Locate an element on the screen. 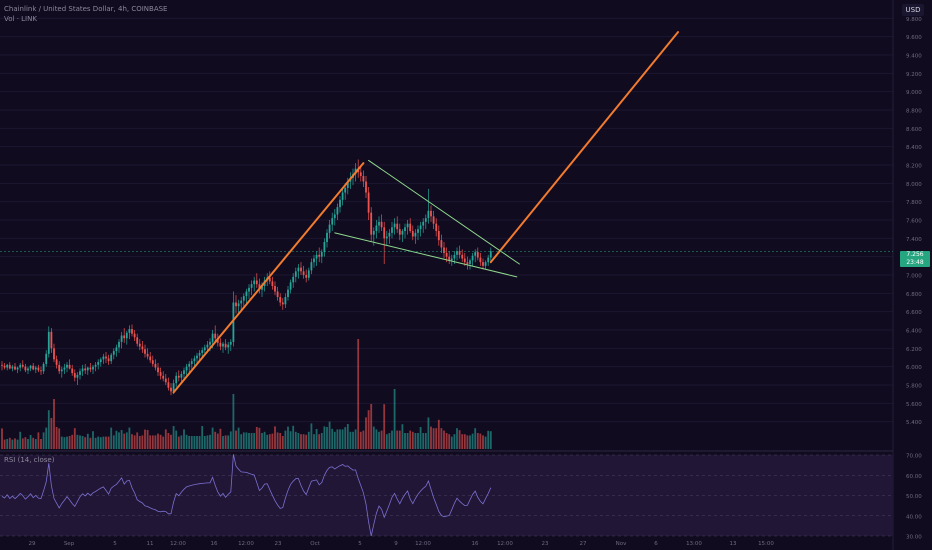 The height and width of the screenshot is (550, 932). y-tick-label: 9.200 is located at coordinates (914, 75).